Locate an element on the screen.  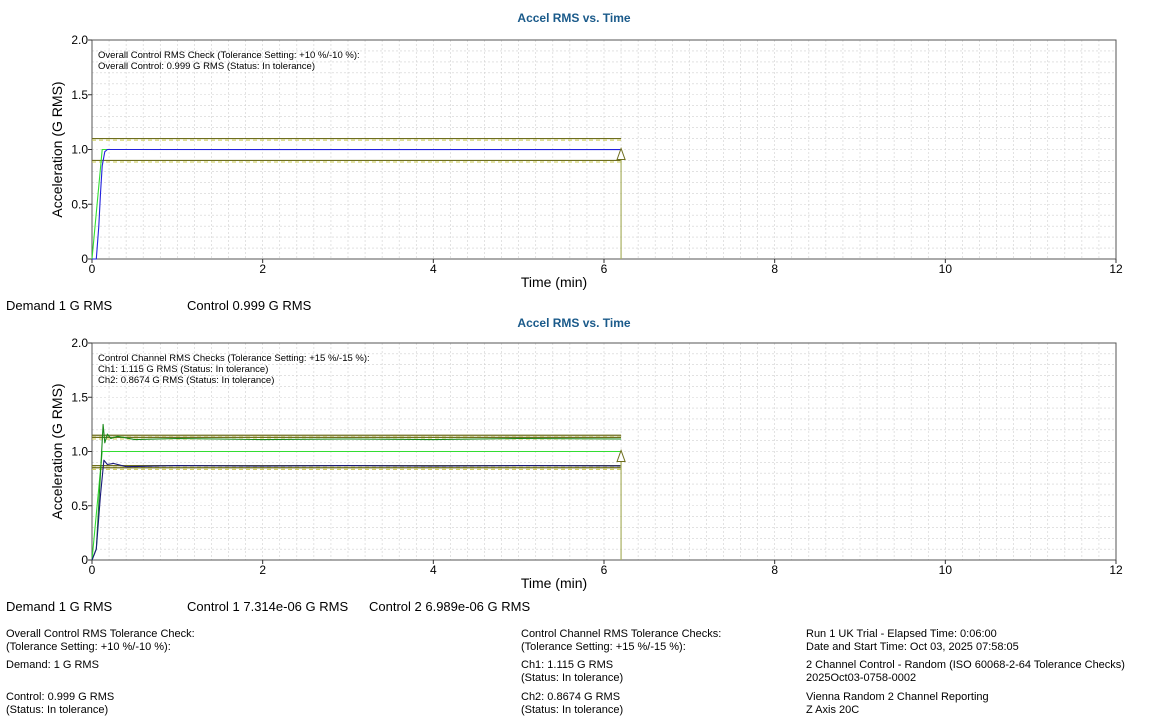
chart2-title: Accel RMS vs. Time is located at coordinates (573, 323).